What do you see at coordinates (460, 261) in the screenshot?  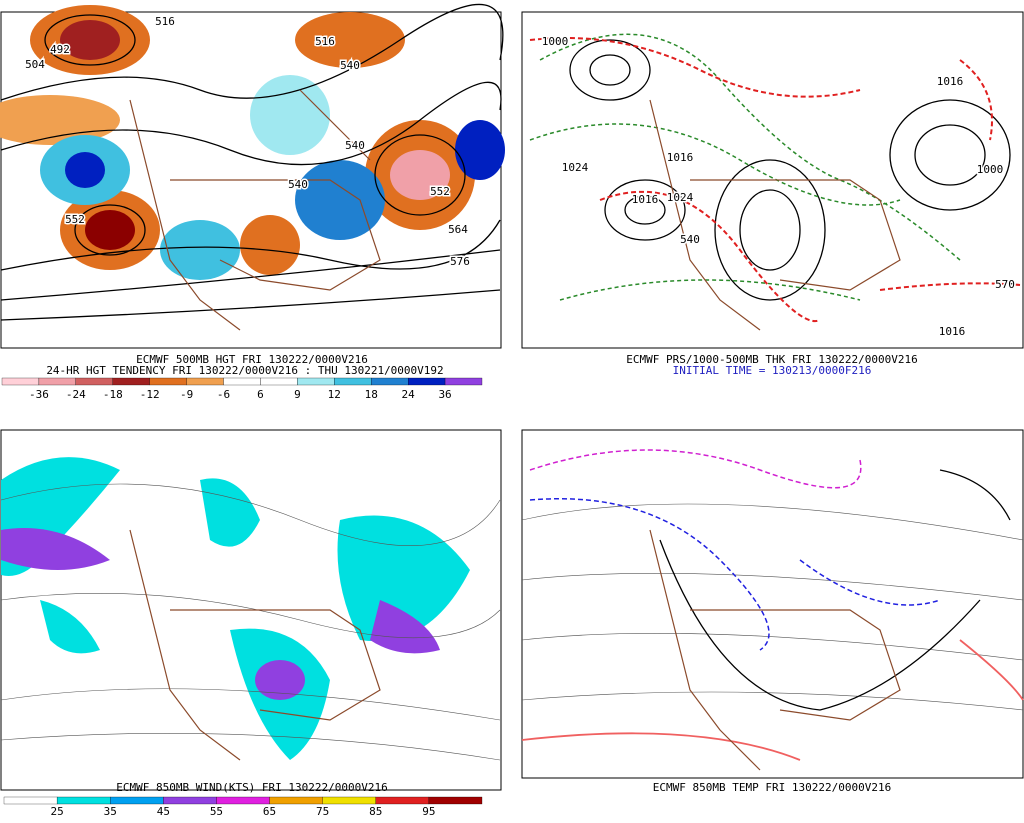 I see `contour-label: 576` at bounding box center [460, 261].